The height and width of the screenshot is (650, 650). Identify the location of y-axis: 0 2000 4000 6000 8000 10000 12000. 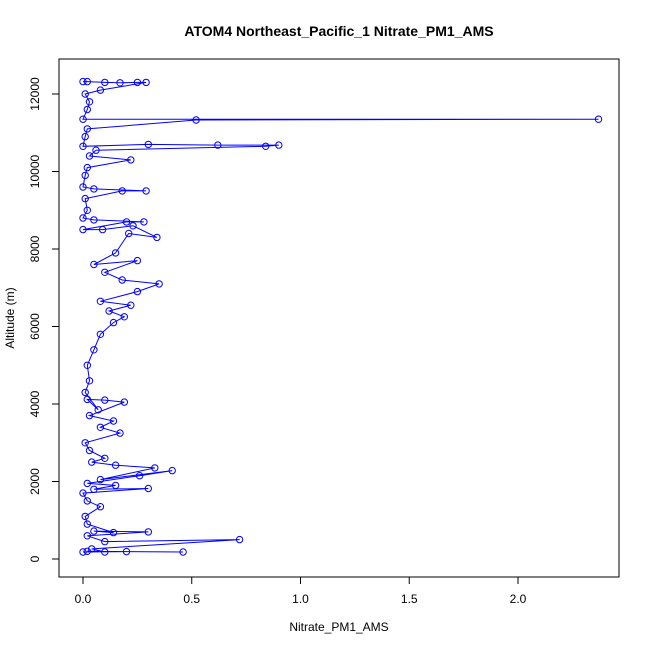
(44, 319).